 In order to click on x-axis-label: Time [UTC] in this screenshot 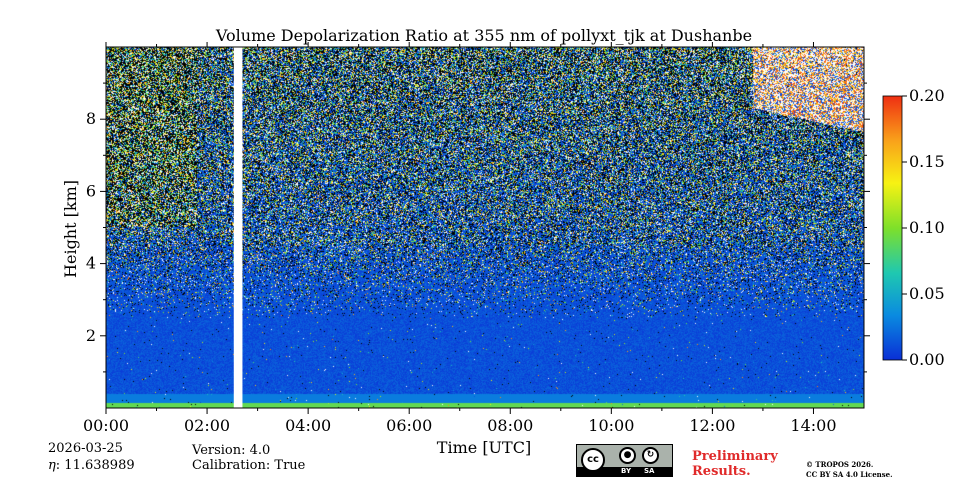, I will do `click(484, 447)`.